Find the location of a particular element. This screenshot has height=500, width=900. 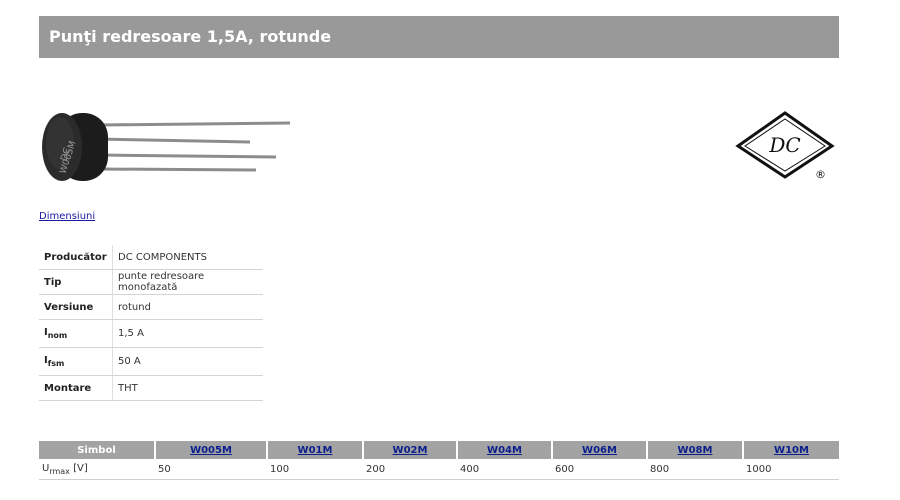

symbol-link-w04m: W04M is located at coordinates (504, 450).